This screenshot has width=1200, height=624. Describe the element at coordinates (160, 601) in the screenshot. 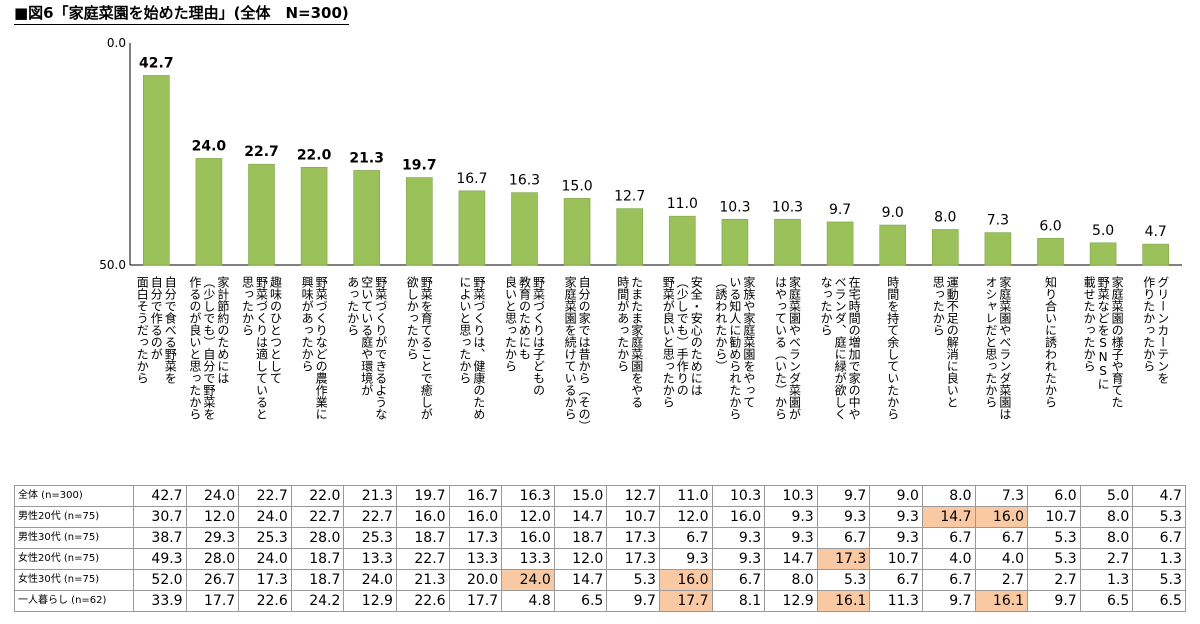

I see `table-cell: 33.9` at that location.